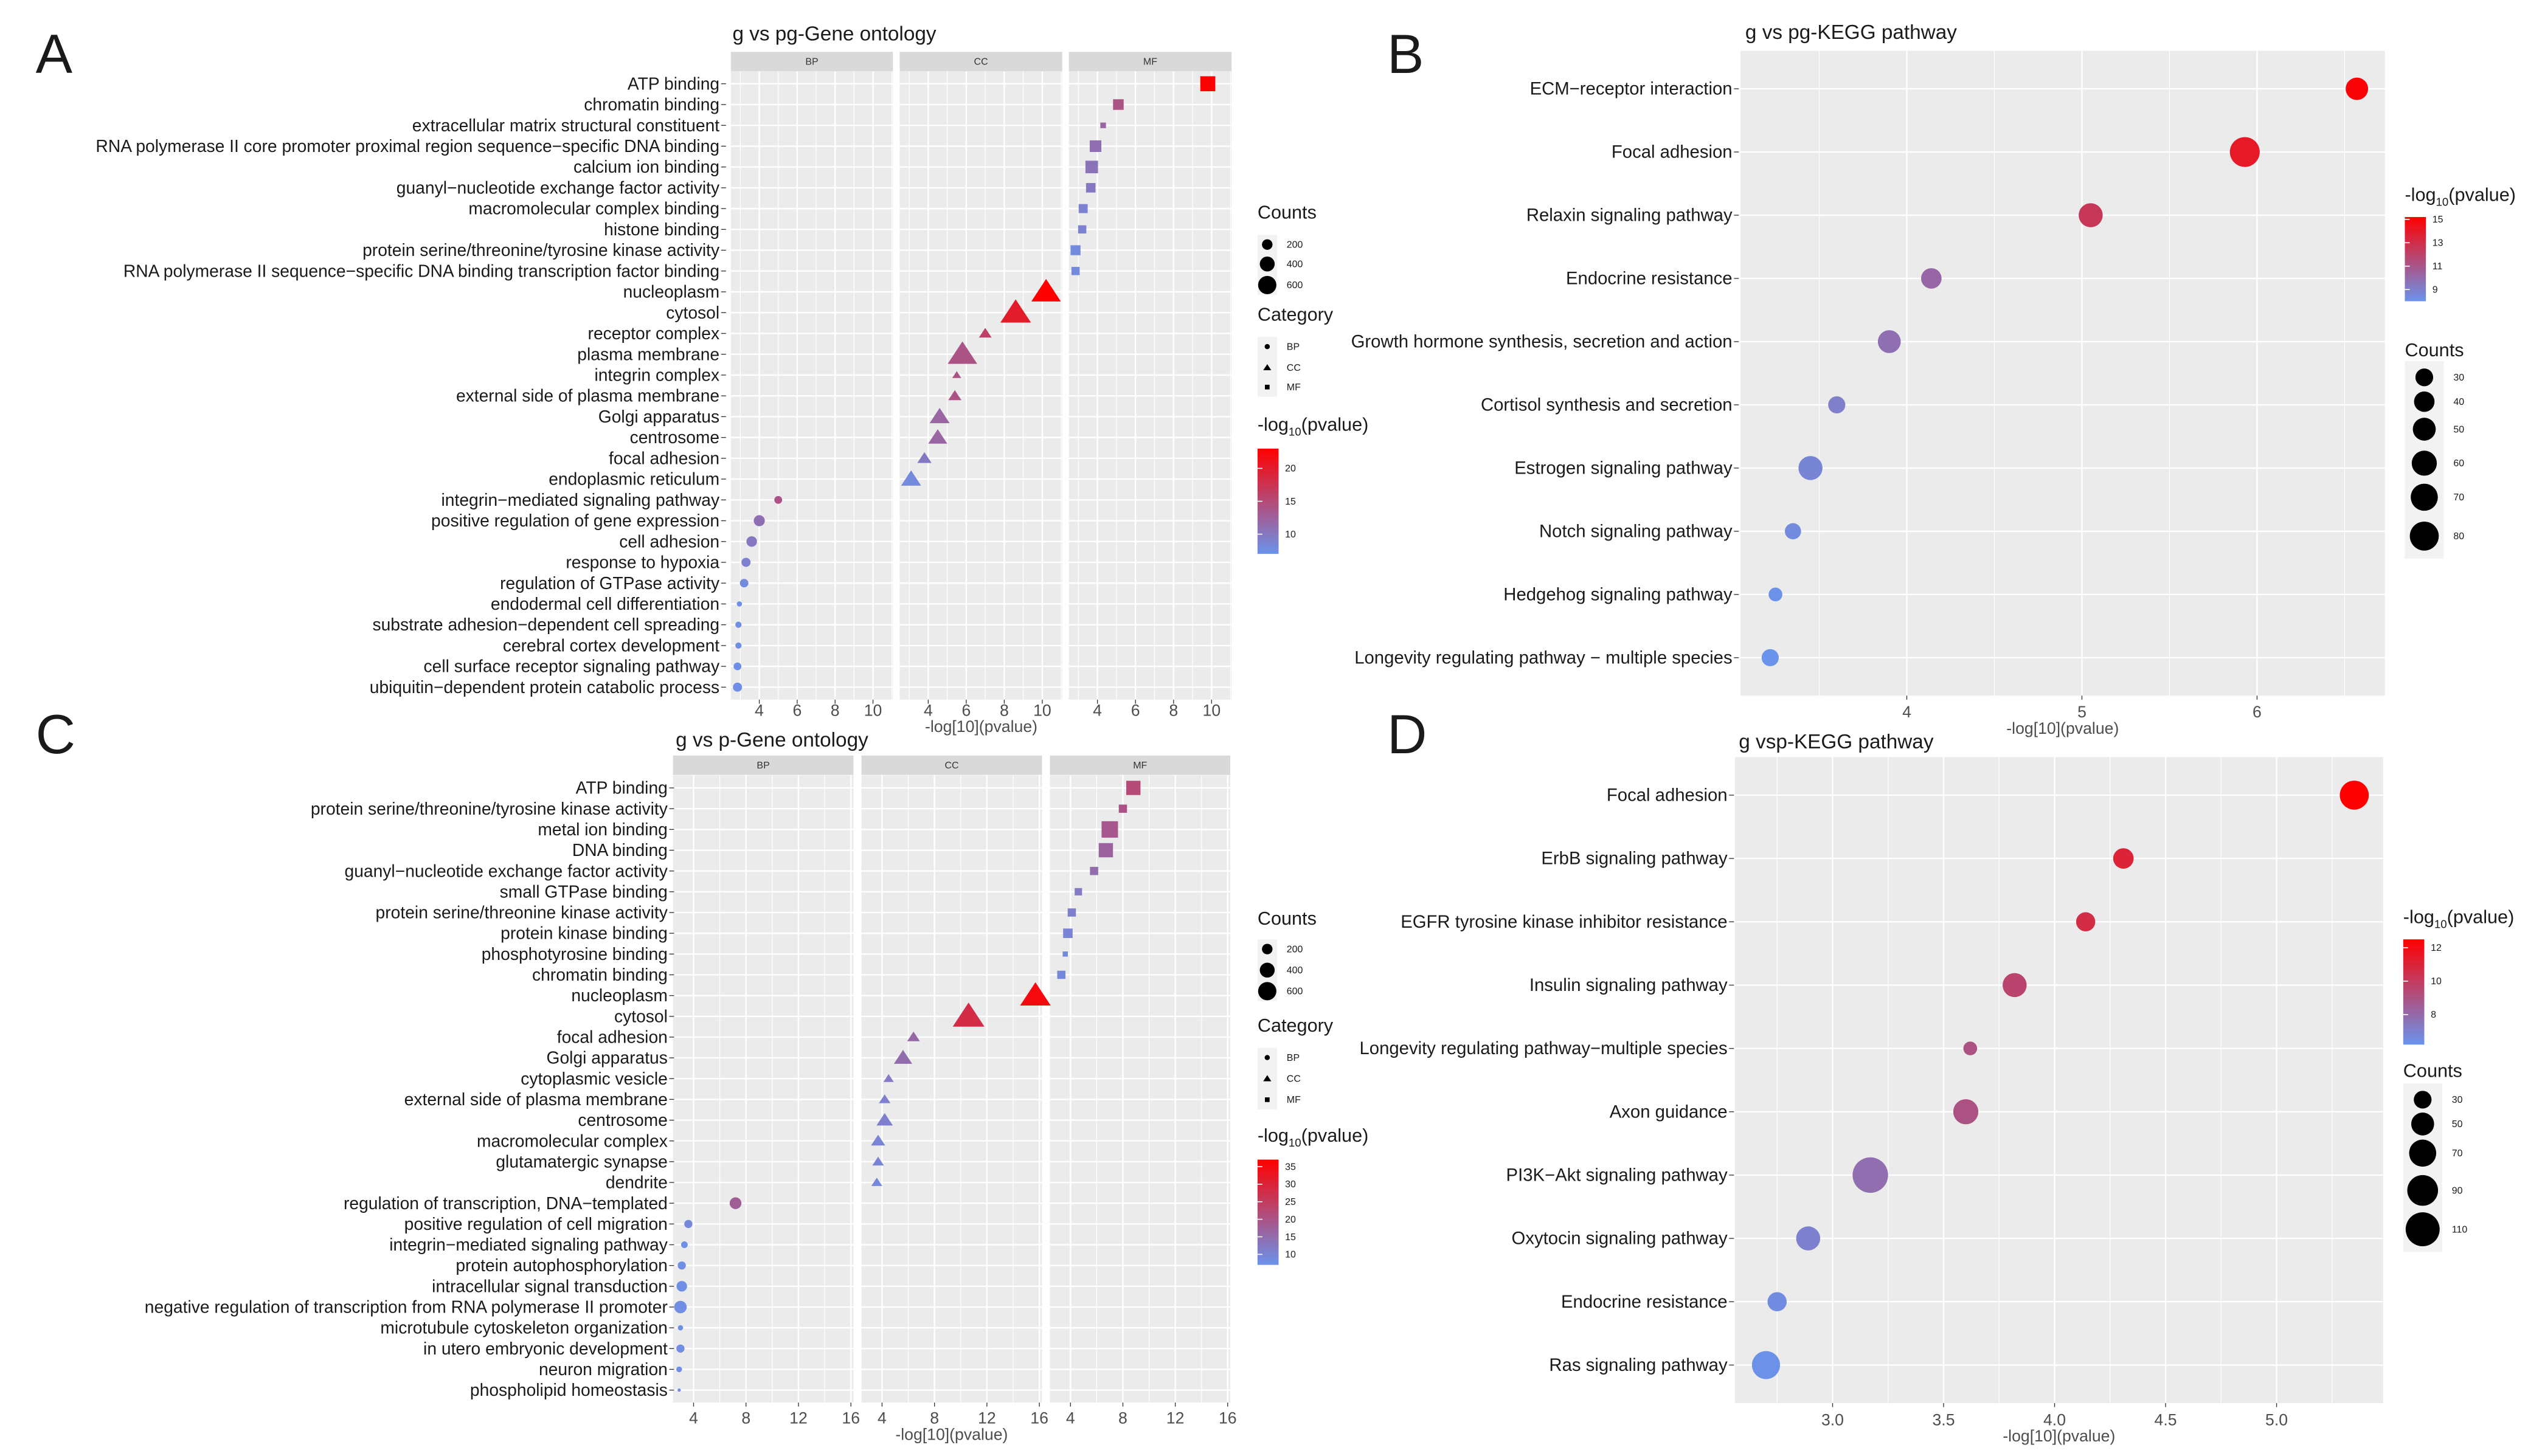  I want to click on x-tick-label: 5.0, so click(2276, 1420).